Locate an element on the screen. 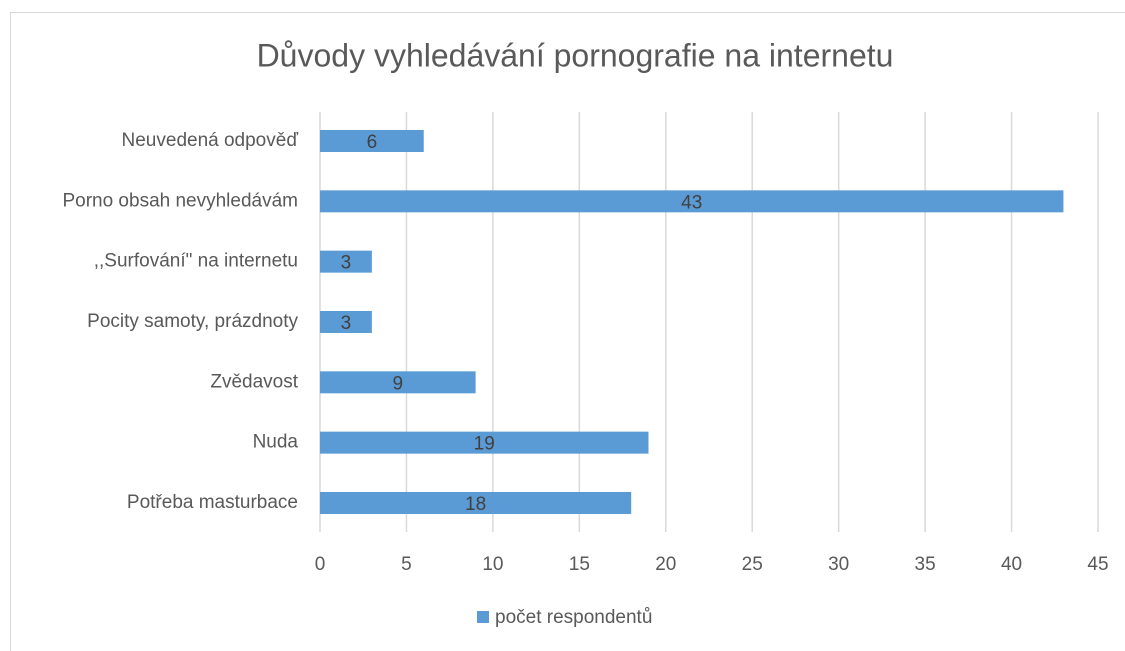  y-tick-label: Potřeba masturbace is located at coordinates (212, 502).